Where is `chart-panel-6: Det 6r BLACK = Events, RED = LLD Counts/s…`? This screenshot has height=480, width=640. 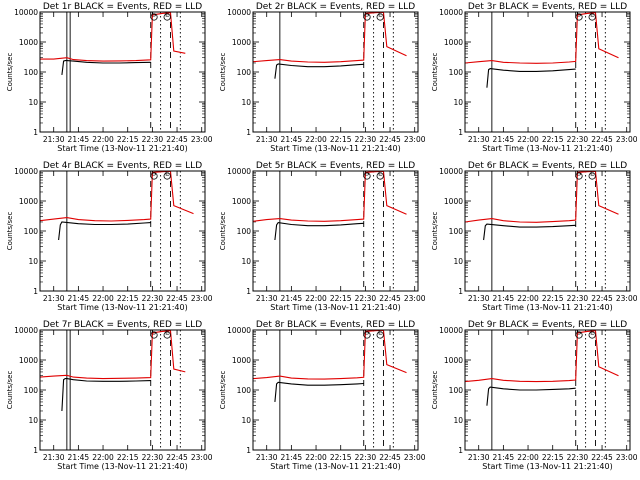
chart-panel-6: Det 6r BLACK = Events, RED = LLD Counts/s… is located at coordinates (534, 236).